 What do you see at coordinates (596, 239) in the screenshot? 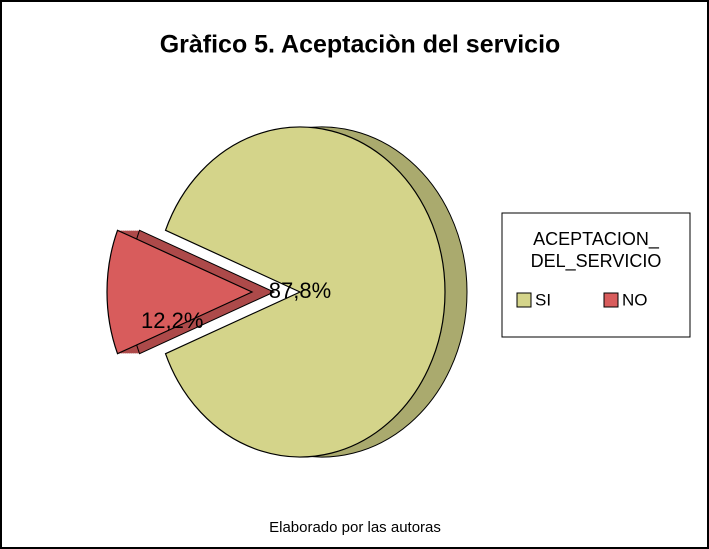
I see `legend-title: ACEPTACION_` at bounding box center [596, 239].